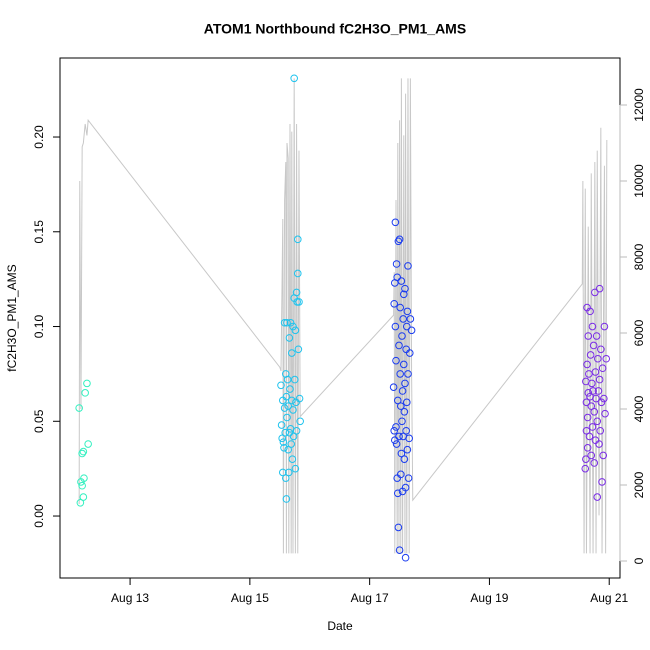 This screenshot has width=650, height=650. What do you see at coordinates (489, 598) in the screenshot?
I see `x-tick-label: Aug 19` at bounding box center [489, 598].